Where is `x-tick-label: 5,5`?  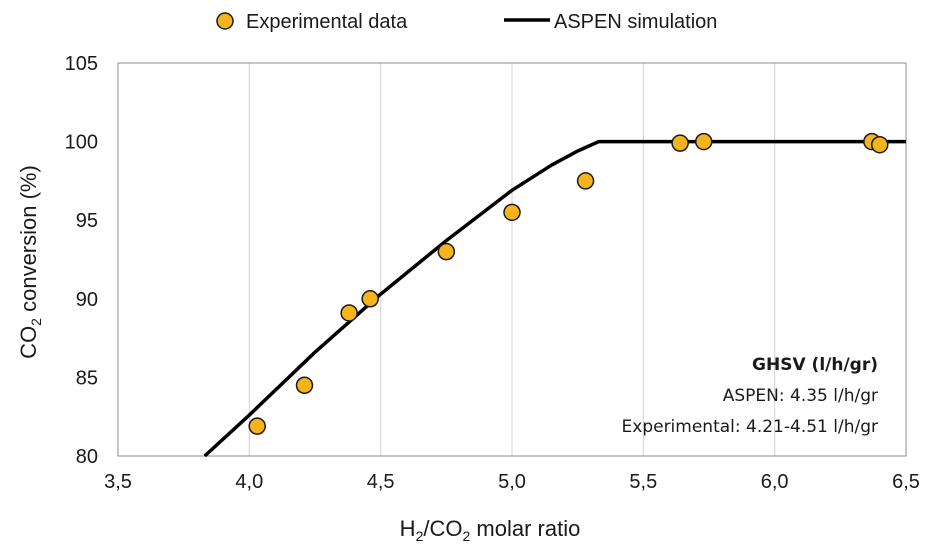
x-tick-label: 5,5 is located at coordinates (643, 482).